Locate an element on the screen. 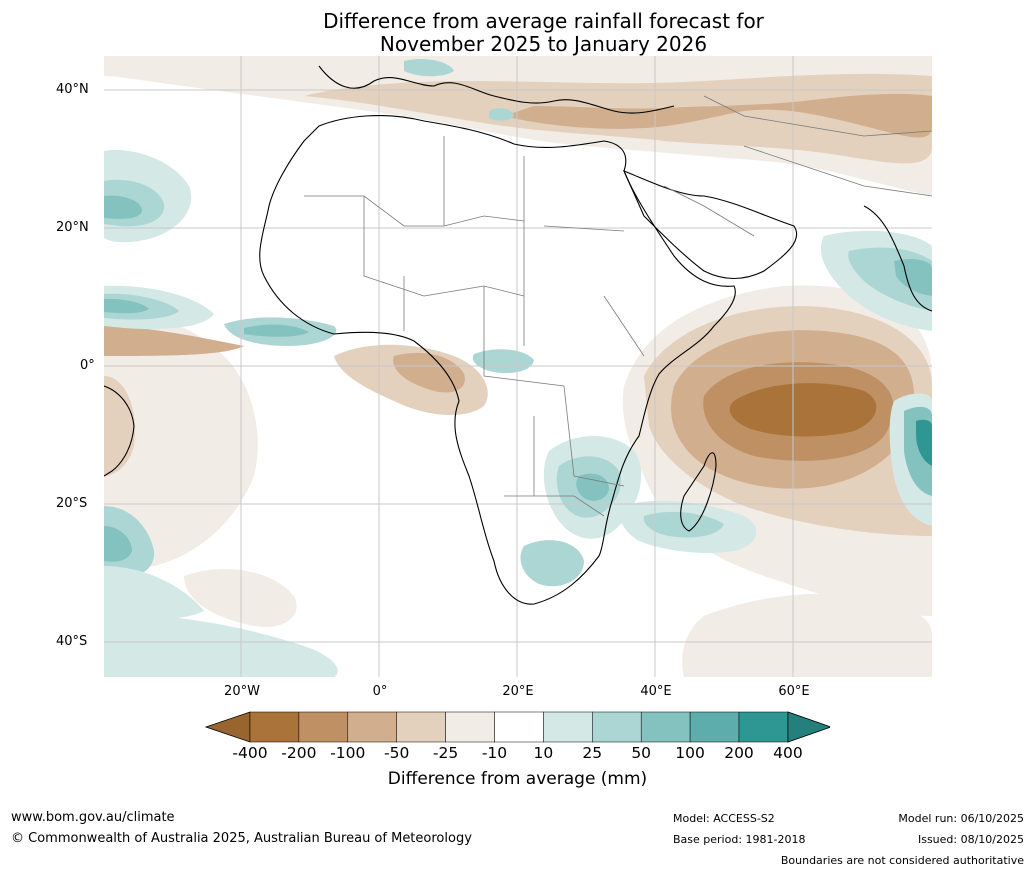 The width and height of the screenshot is (1035, 873). india-coastline is located at coordinates (897, 258).